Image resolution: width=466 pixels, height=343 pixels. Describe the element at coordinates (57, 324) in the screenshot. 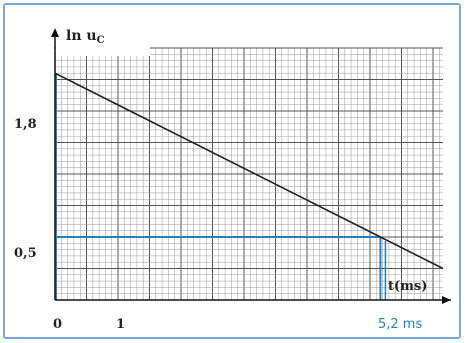

I see `x-tick-label-0: 0` at that location.